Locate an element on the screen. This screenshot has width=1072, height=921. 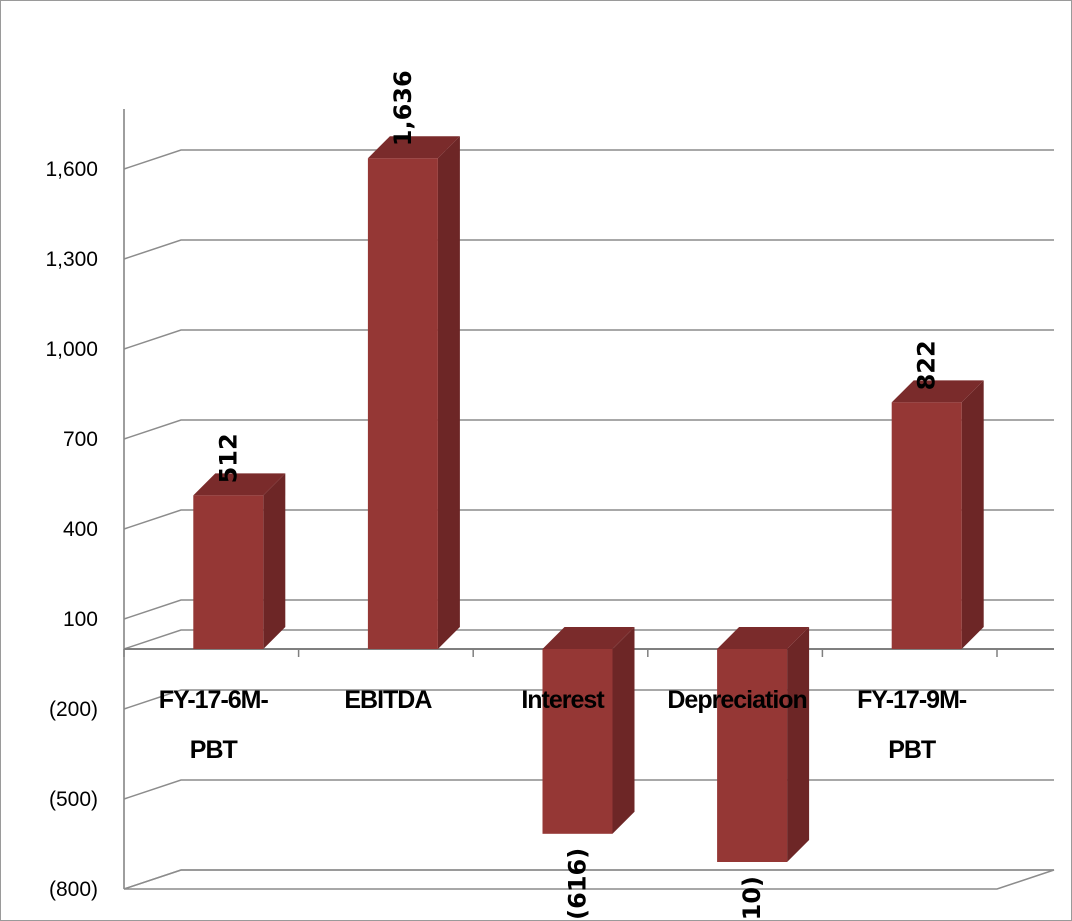
category-label: Interest is located at coordinates (563, 700).